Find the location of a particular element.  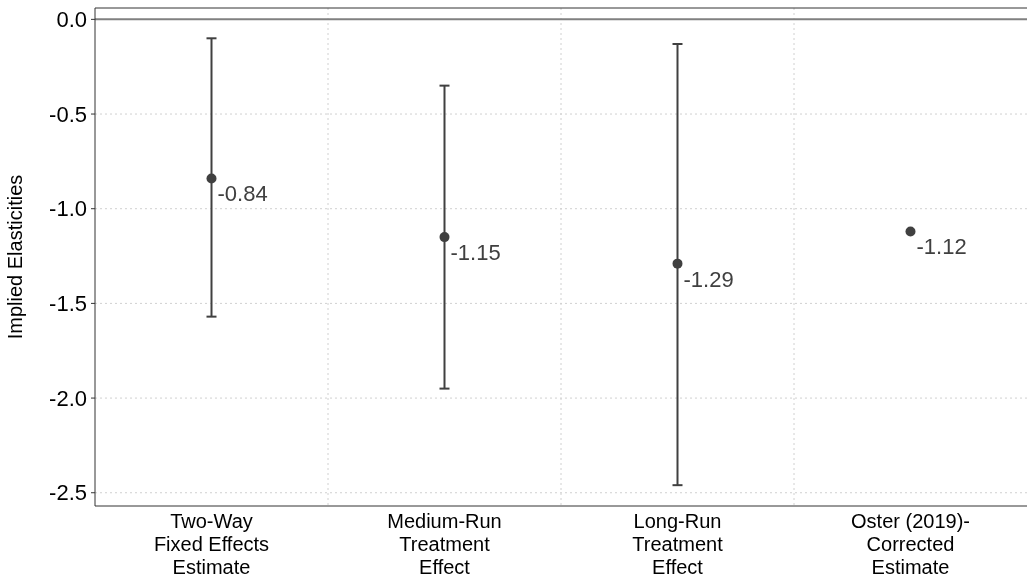

data-label: -0.84 is located at coordinates (242, 194).